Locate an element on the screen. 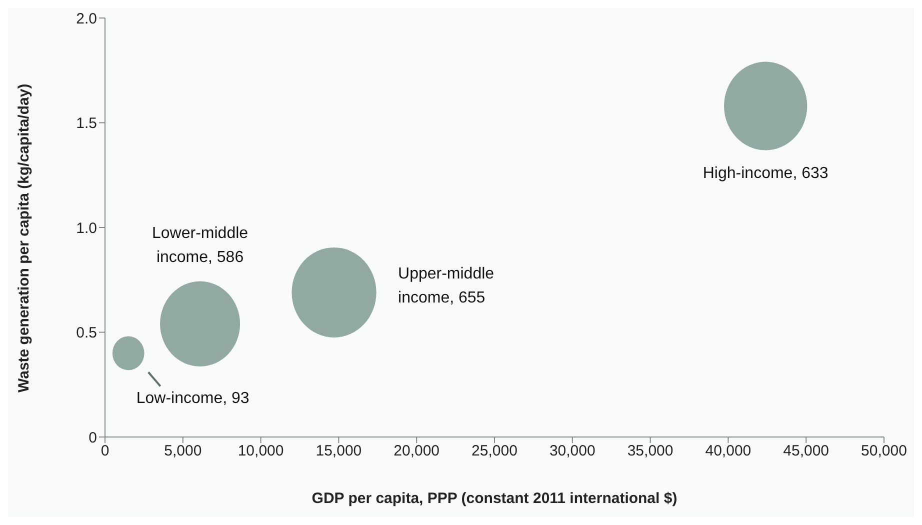 This screenshot has width=922, height=525. x-tick-label: 45,000 is located at coordinates (806, 451).